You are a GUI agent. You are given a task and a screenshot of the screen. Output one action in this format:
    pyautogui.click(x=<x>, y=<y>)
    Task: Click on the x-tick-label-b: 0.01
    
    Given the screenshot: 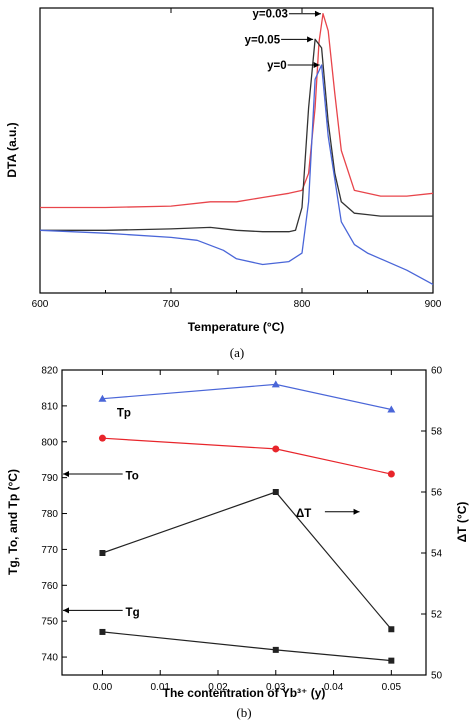 What is the action you would take?
    pyautogui.click(x=160, y=687)
    